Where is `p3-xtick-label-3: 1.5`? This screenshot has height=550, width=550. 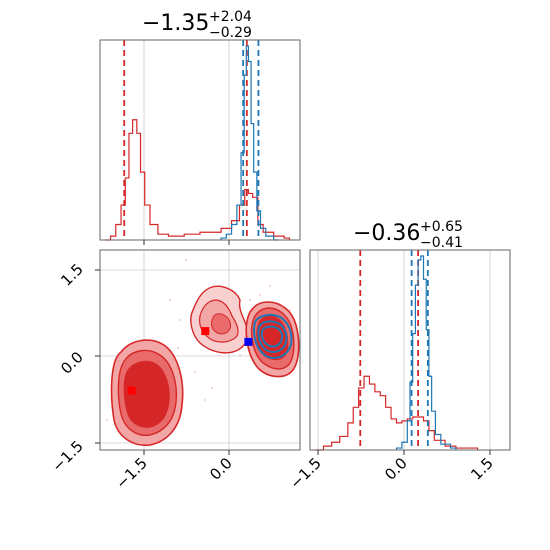 p3-xtick-label-3: 1.5 is located at coordinates (482, 469).